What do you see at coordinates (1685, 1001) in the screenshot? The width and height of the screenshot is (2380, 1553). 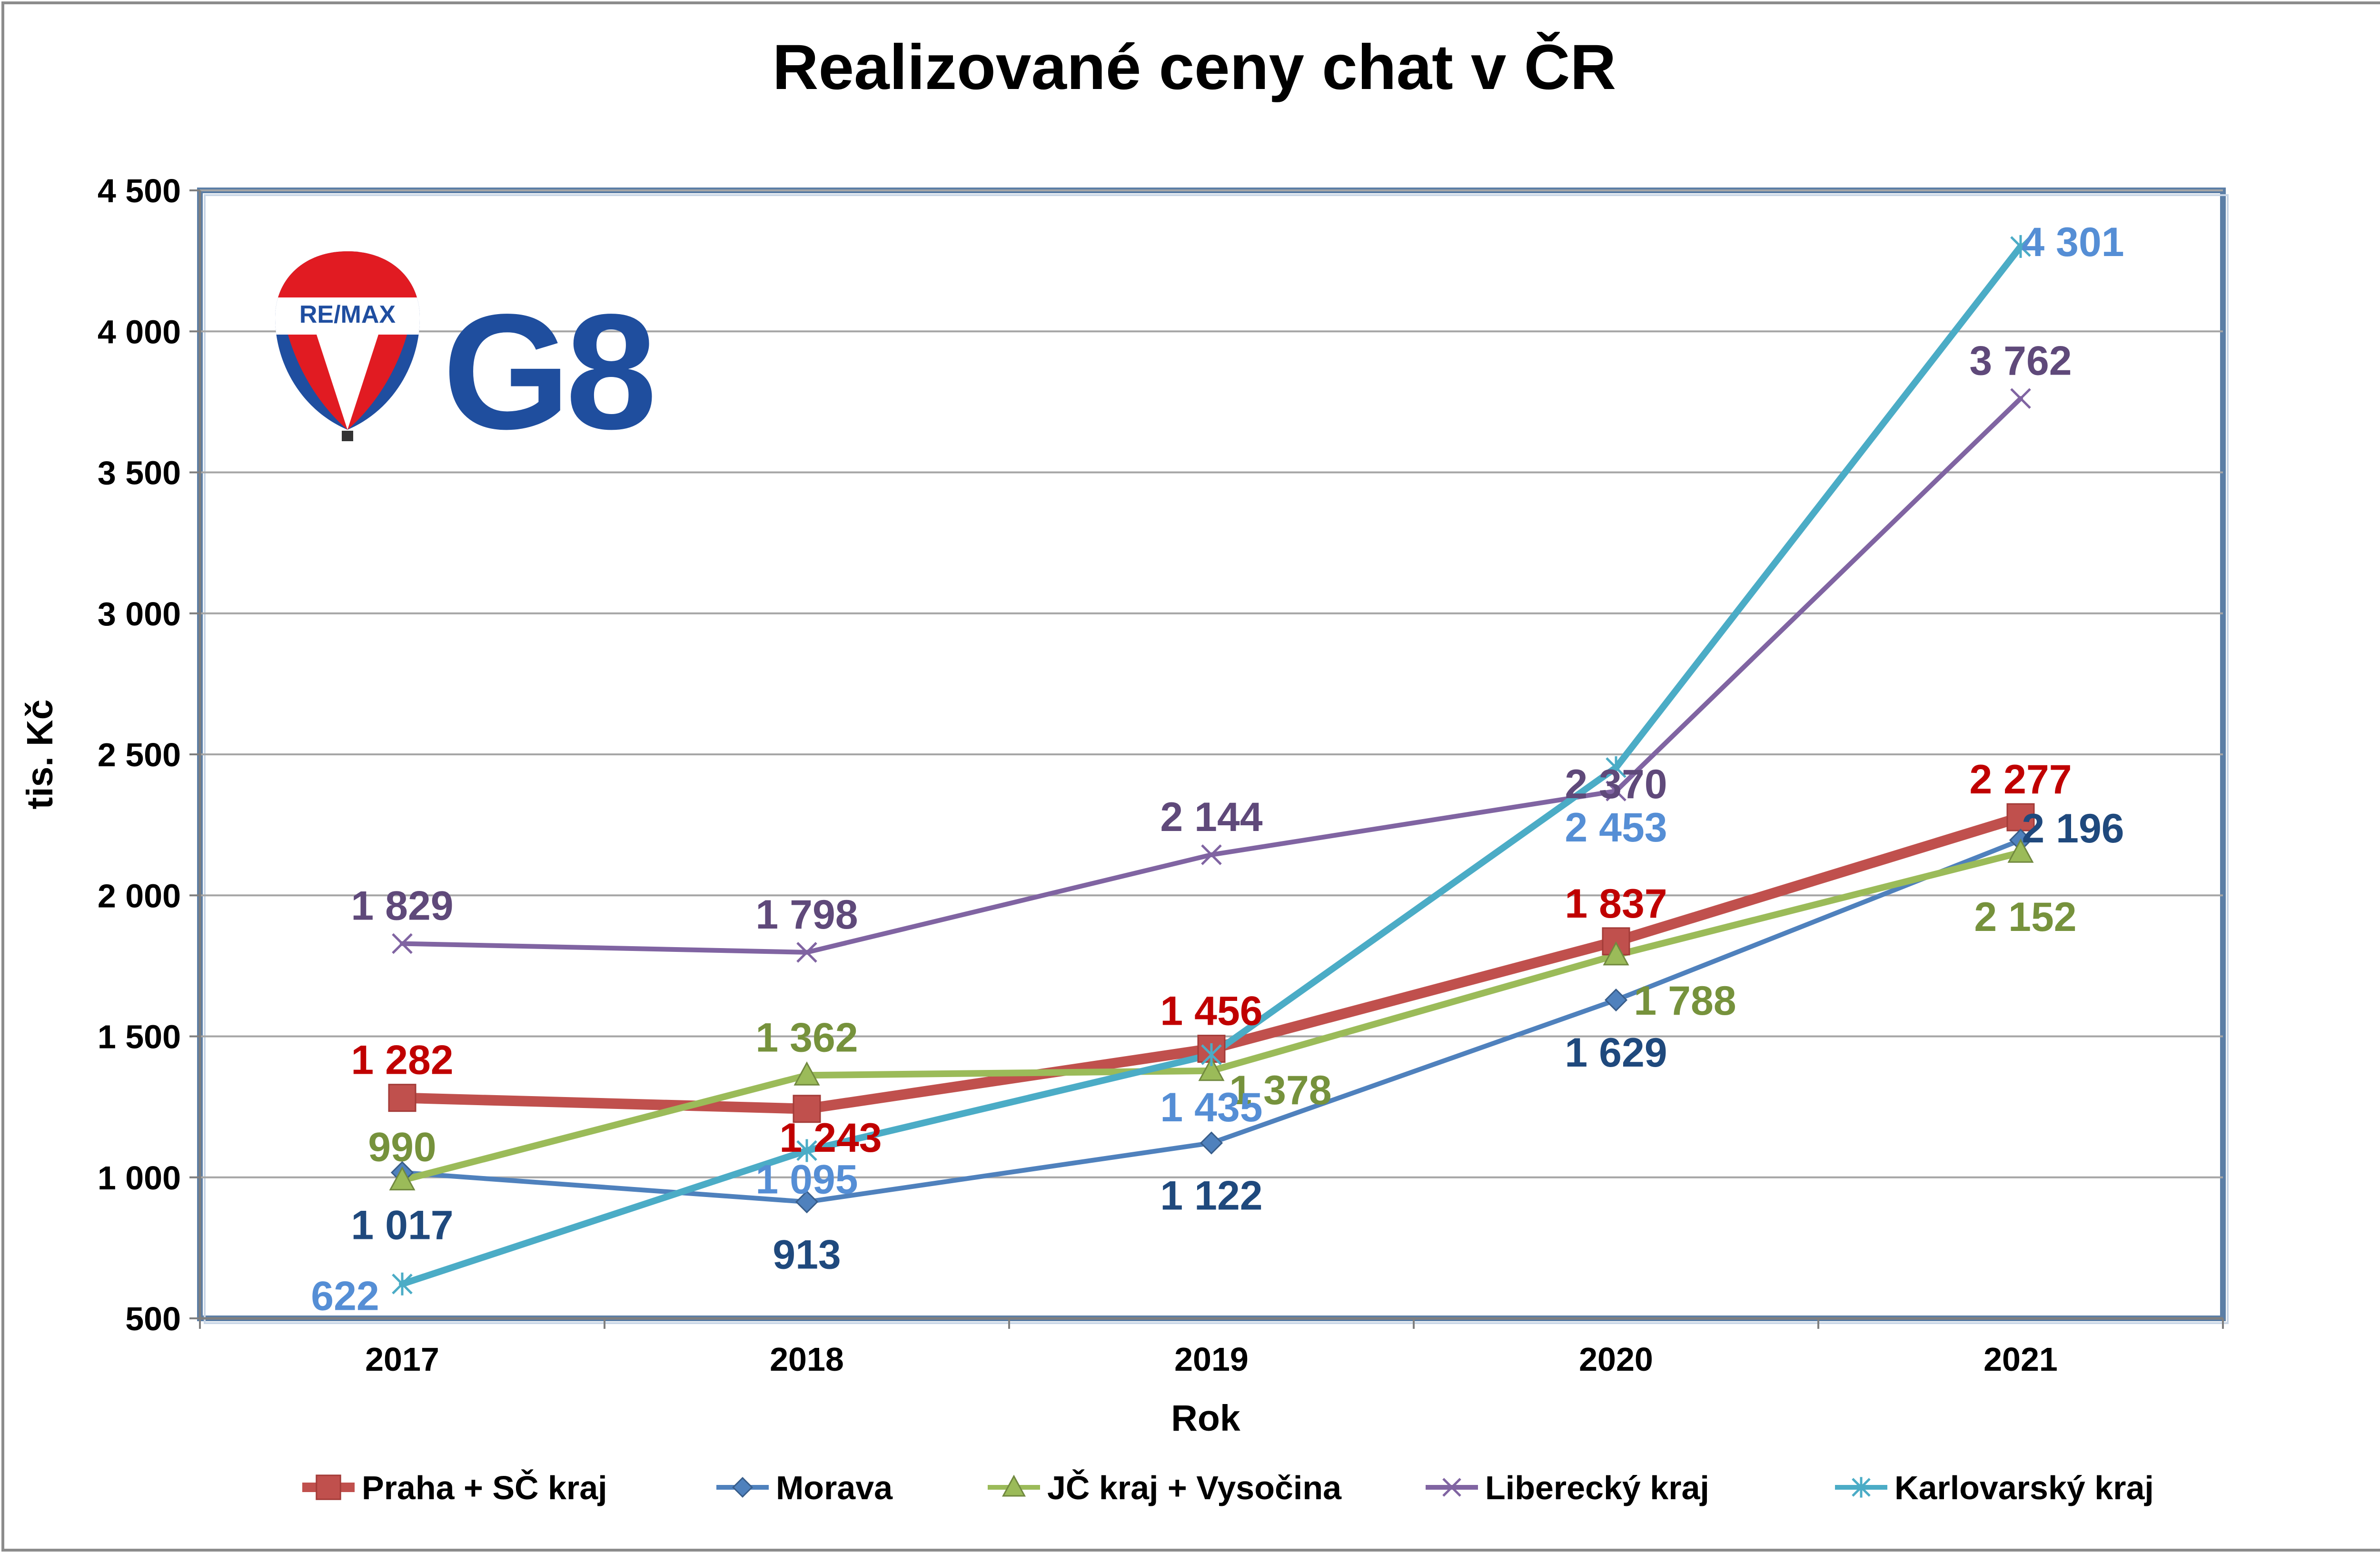 I see `data-label: 1 788` at bounding box center [1685, 1001].